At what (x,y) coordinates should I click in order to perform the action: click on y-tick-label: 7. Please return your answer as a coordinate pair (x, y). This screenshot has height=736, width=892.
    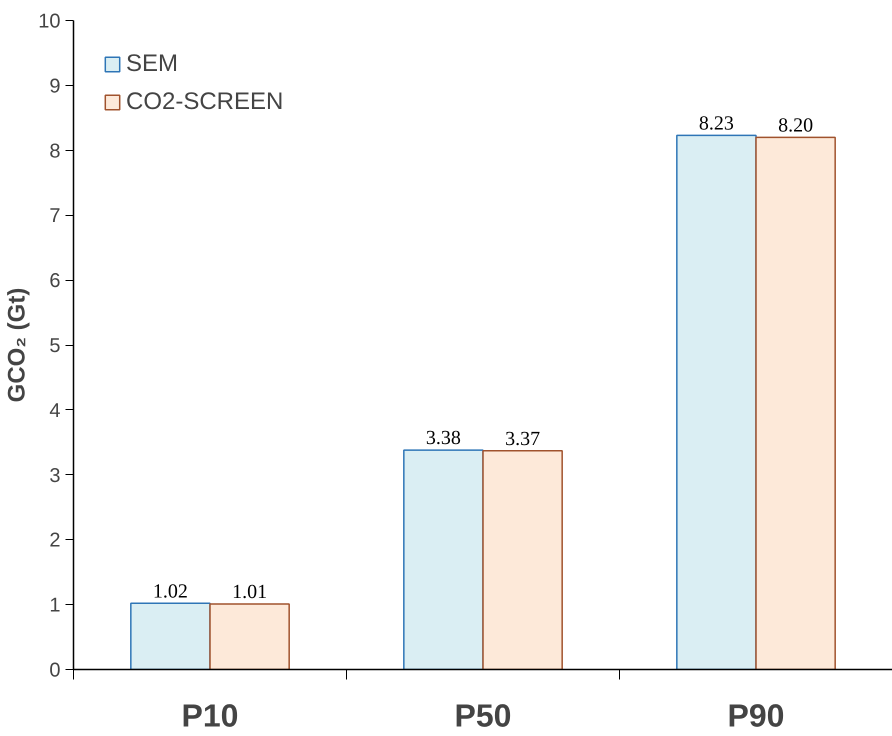
    Looking at the image, I should click on (54, 216).